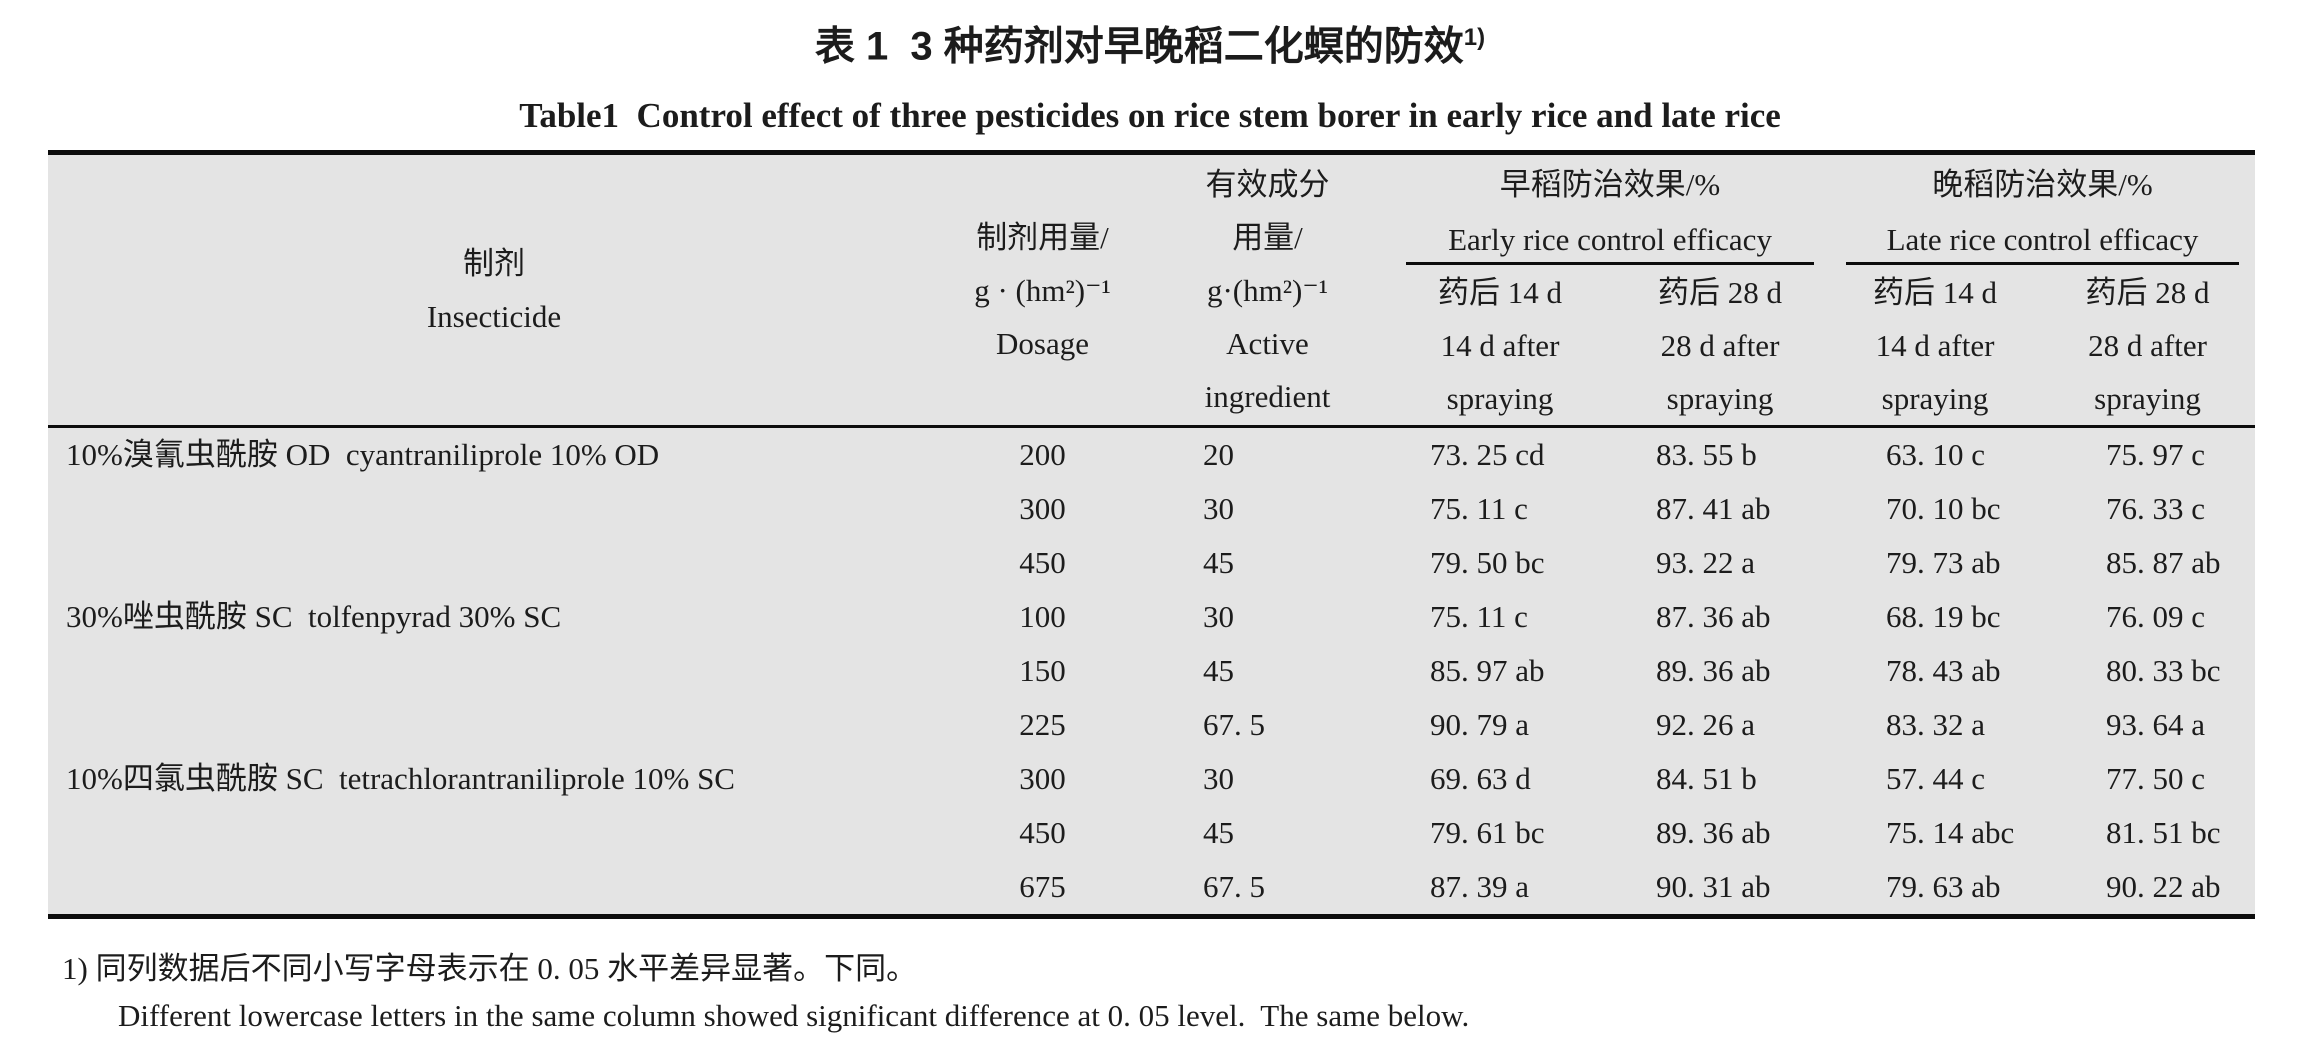 The image size is (2300, 1050). I want to click on cell-late-14d: 78. 43 ab, so click(1943, 670).